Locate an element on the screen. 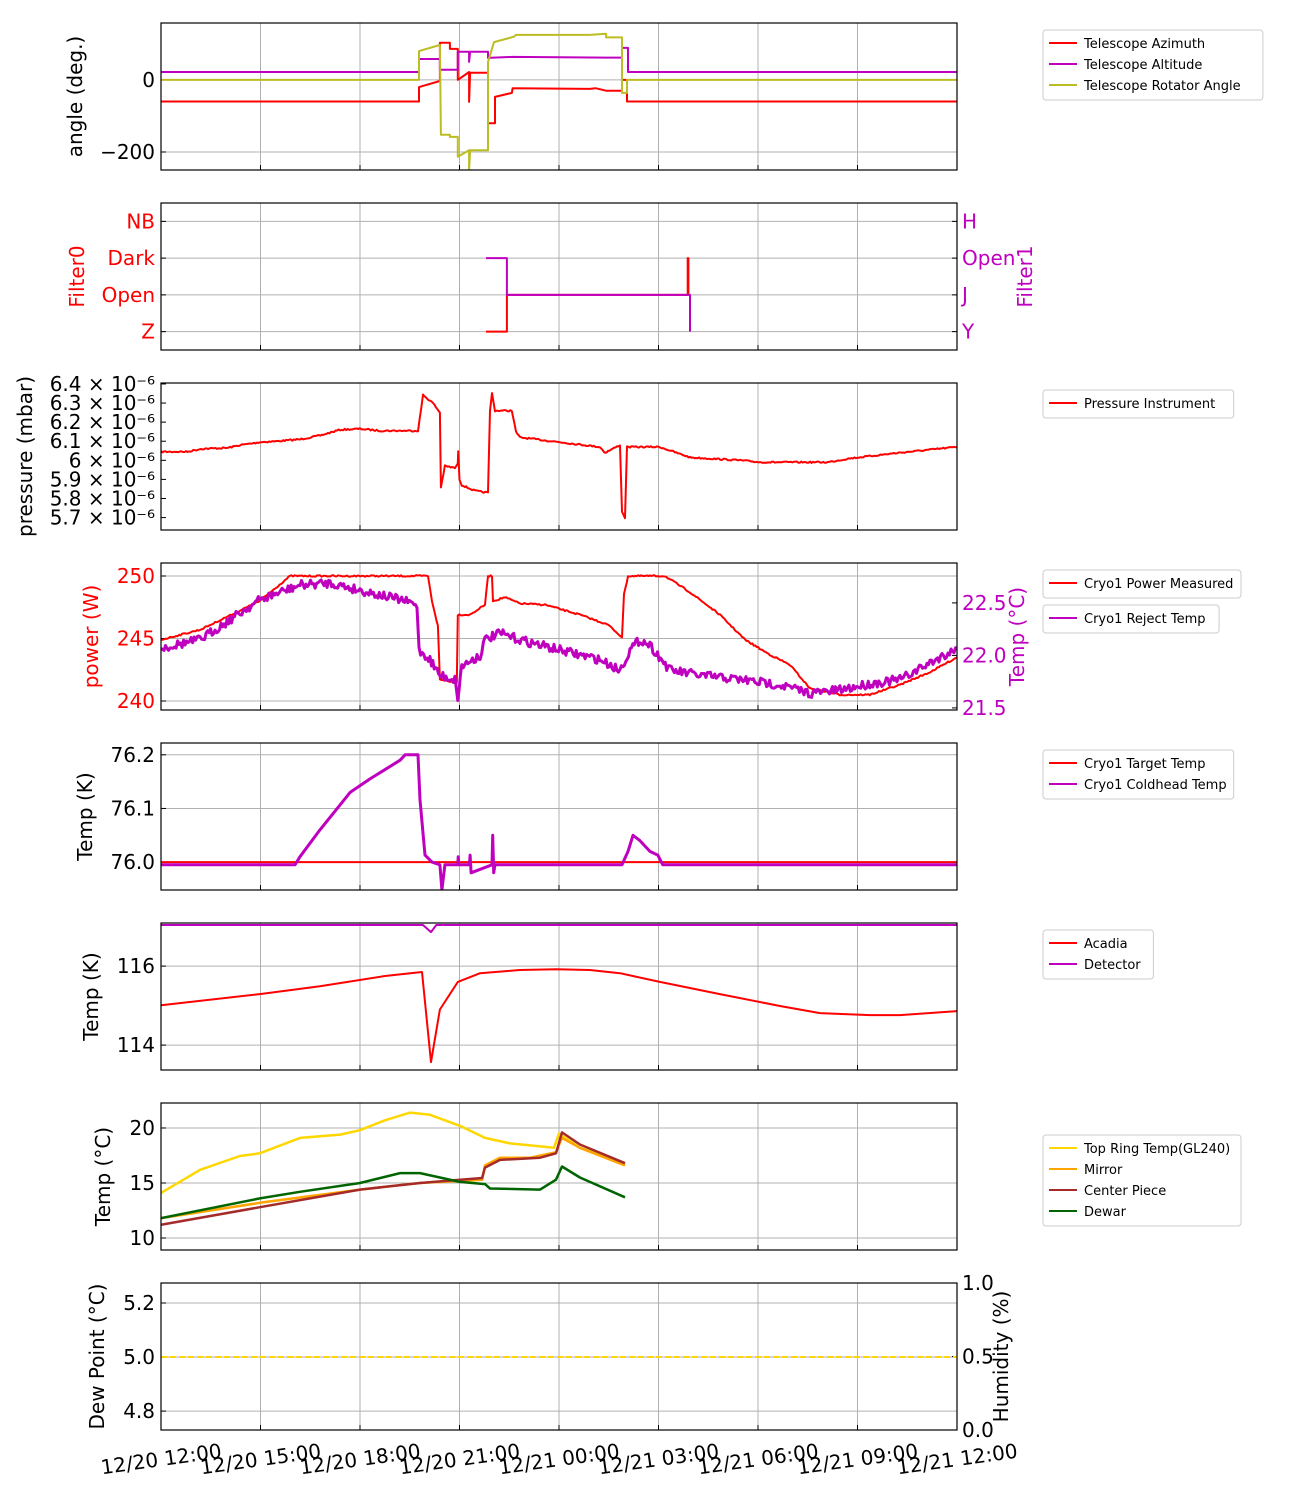  right-y-tick-label: Y is located at coordinates (968, 332).